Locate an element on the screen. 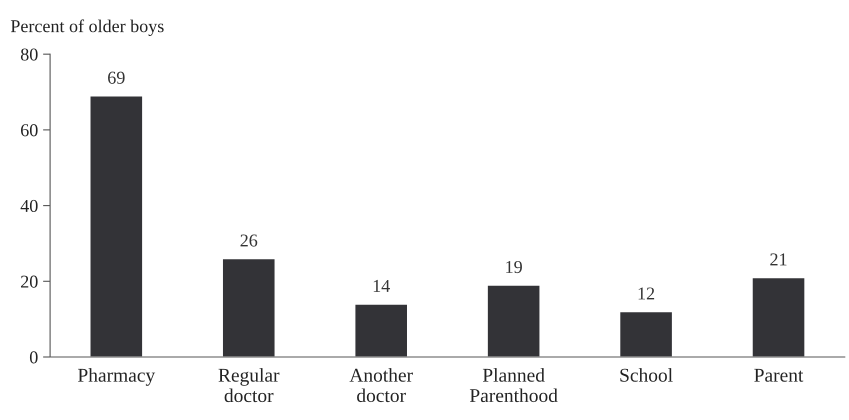  y-tick-label: 0 is located at coordinates (34, 357).